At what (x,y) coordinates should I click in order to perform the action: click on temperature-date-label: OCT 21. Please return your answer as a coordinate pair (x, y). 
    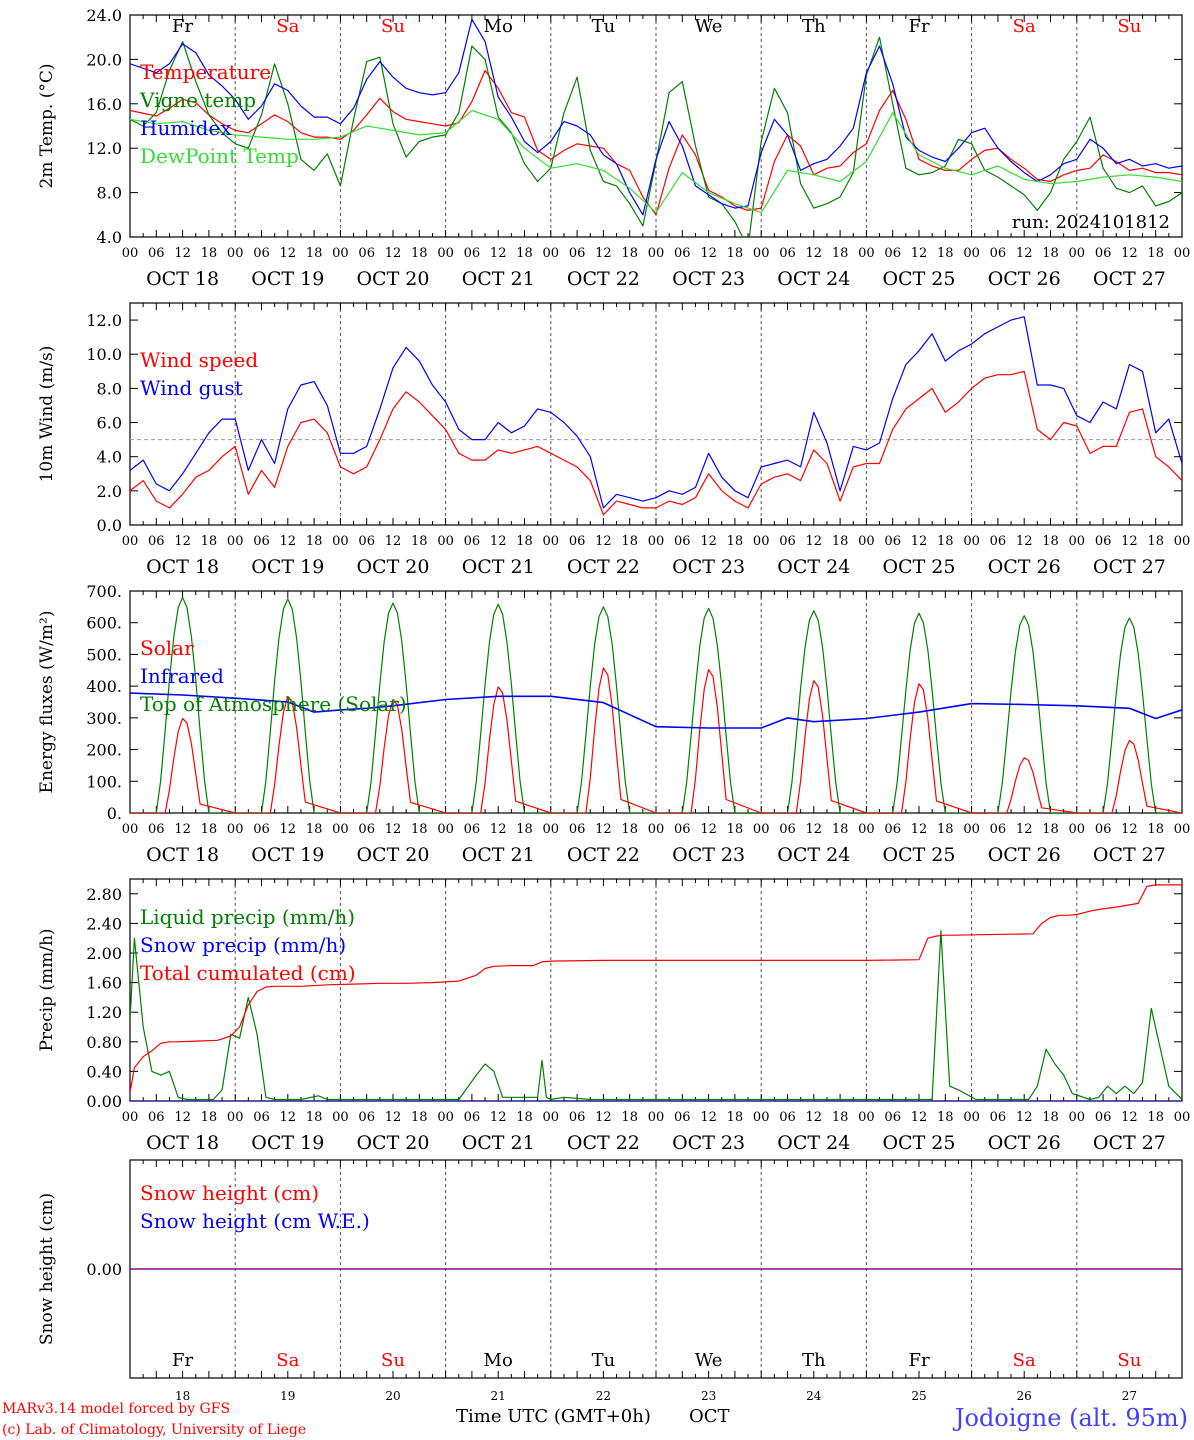
    Looking at the image, I should click on (498, 279).